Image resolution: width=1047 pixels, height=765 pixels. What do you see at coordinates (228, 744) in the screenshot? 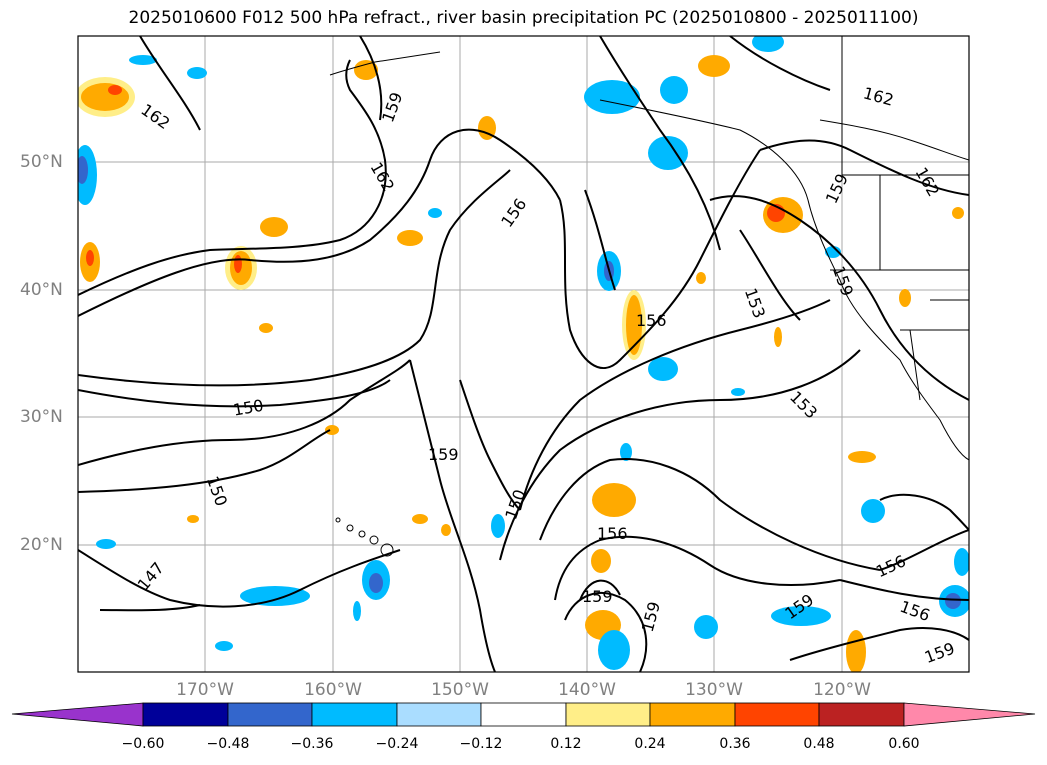
I see `colorbar-tick: −0.48` at bounding box center [228, 744].